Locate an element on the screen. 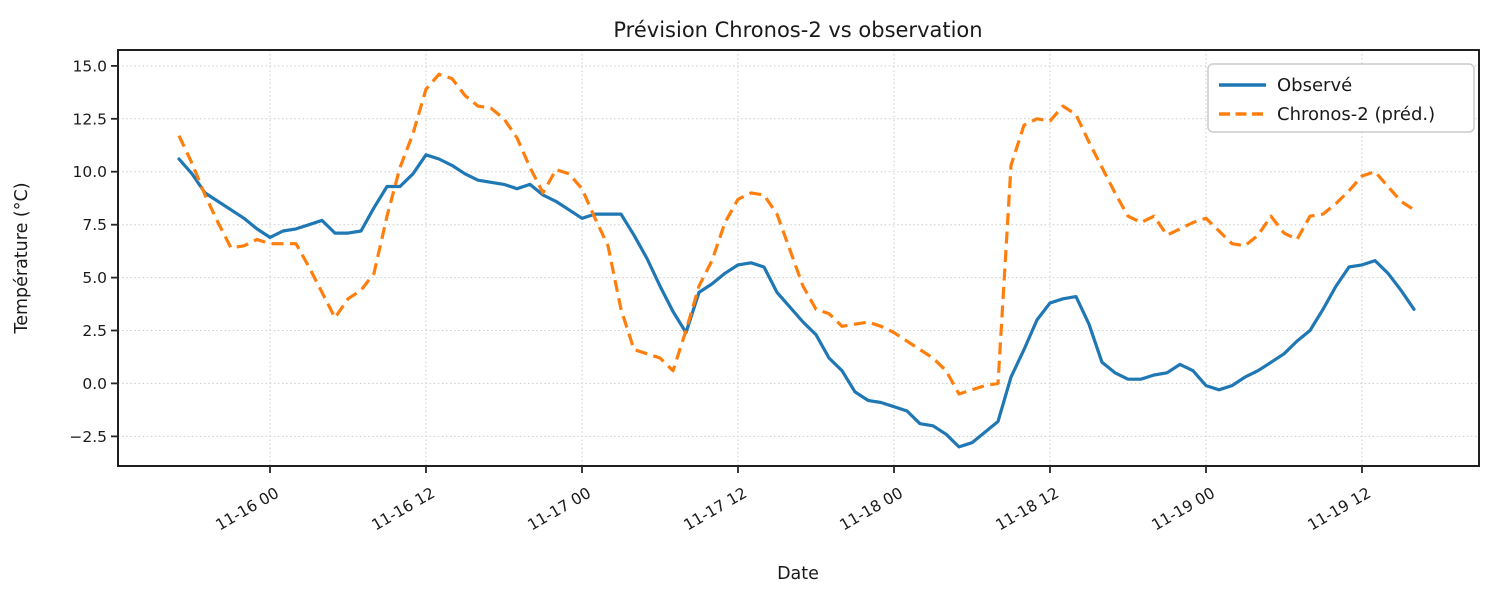 Image resolution: width=1500 pixels, height=600 pixels. y-tick-label: 12.5 is located at coordinates (89, 119).